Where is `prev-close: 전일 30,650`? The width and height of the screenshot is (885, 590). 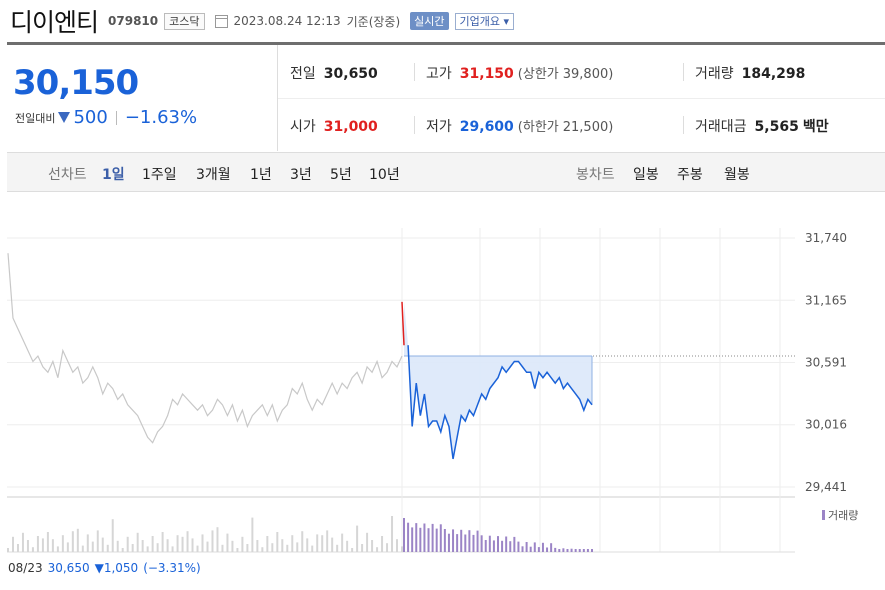
prev-close: 전일 30,650 is located at coordinates (334, 74).